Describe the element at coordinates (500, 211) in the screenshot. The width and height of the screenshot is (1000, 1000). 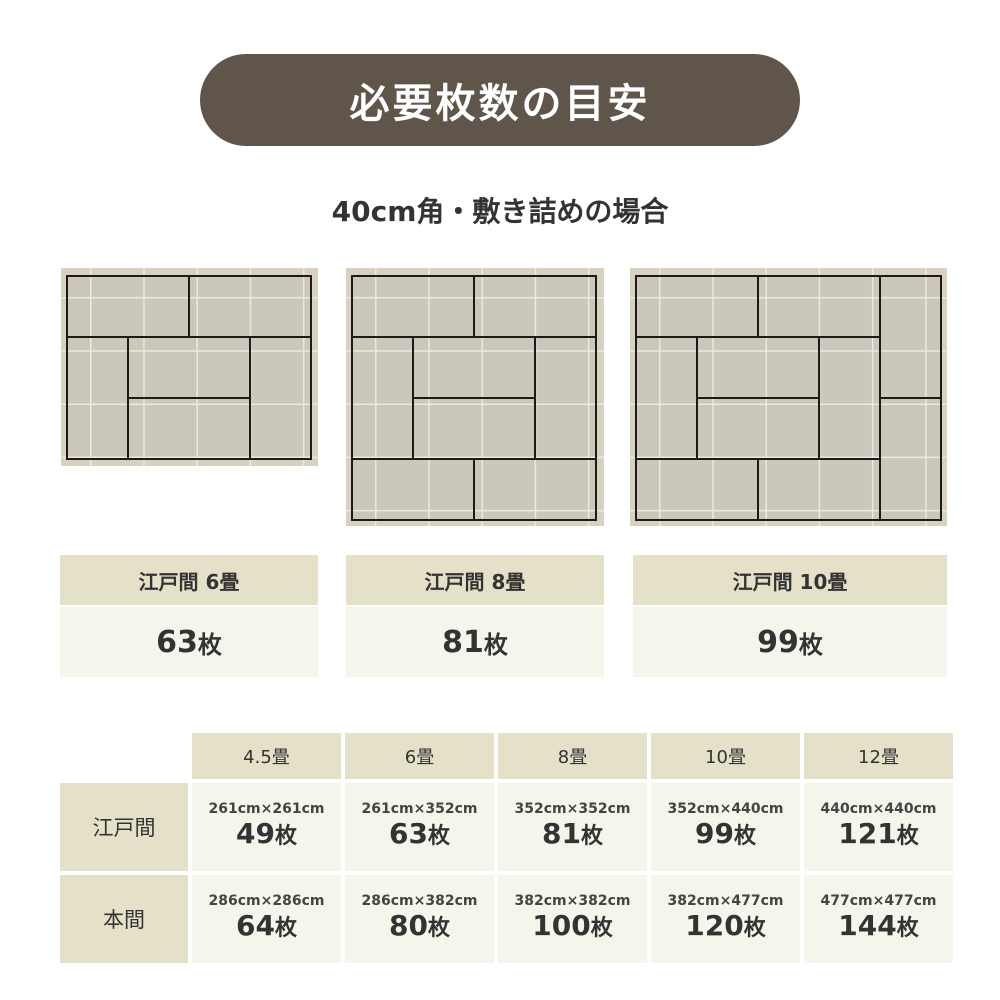
I see `subtitle: 40cm角・敷き詰めの場合` at that location.